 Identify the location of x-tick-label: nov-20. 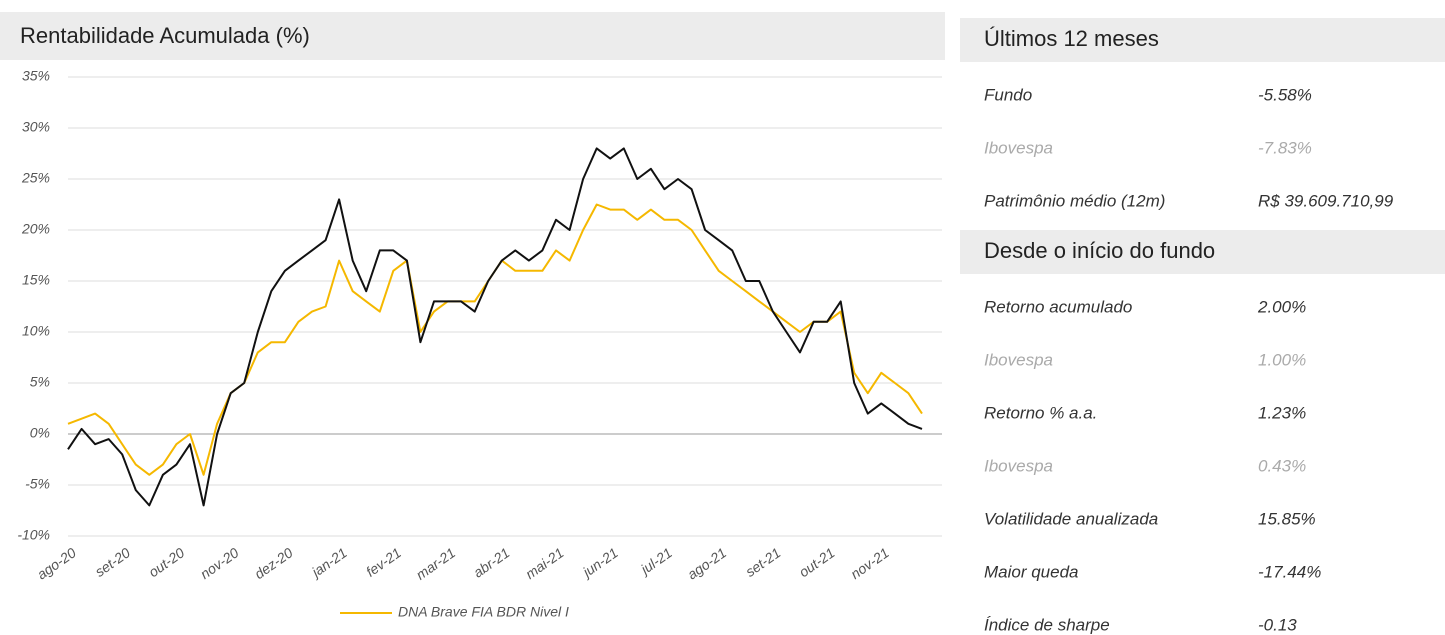
(219, 563).